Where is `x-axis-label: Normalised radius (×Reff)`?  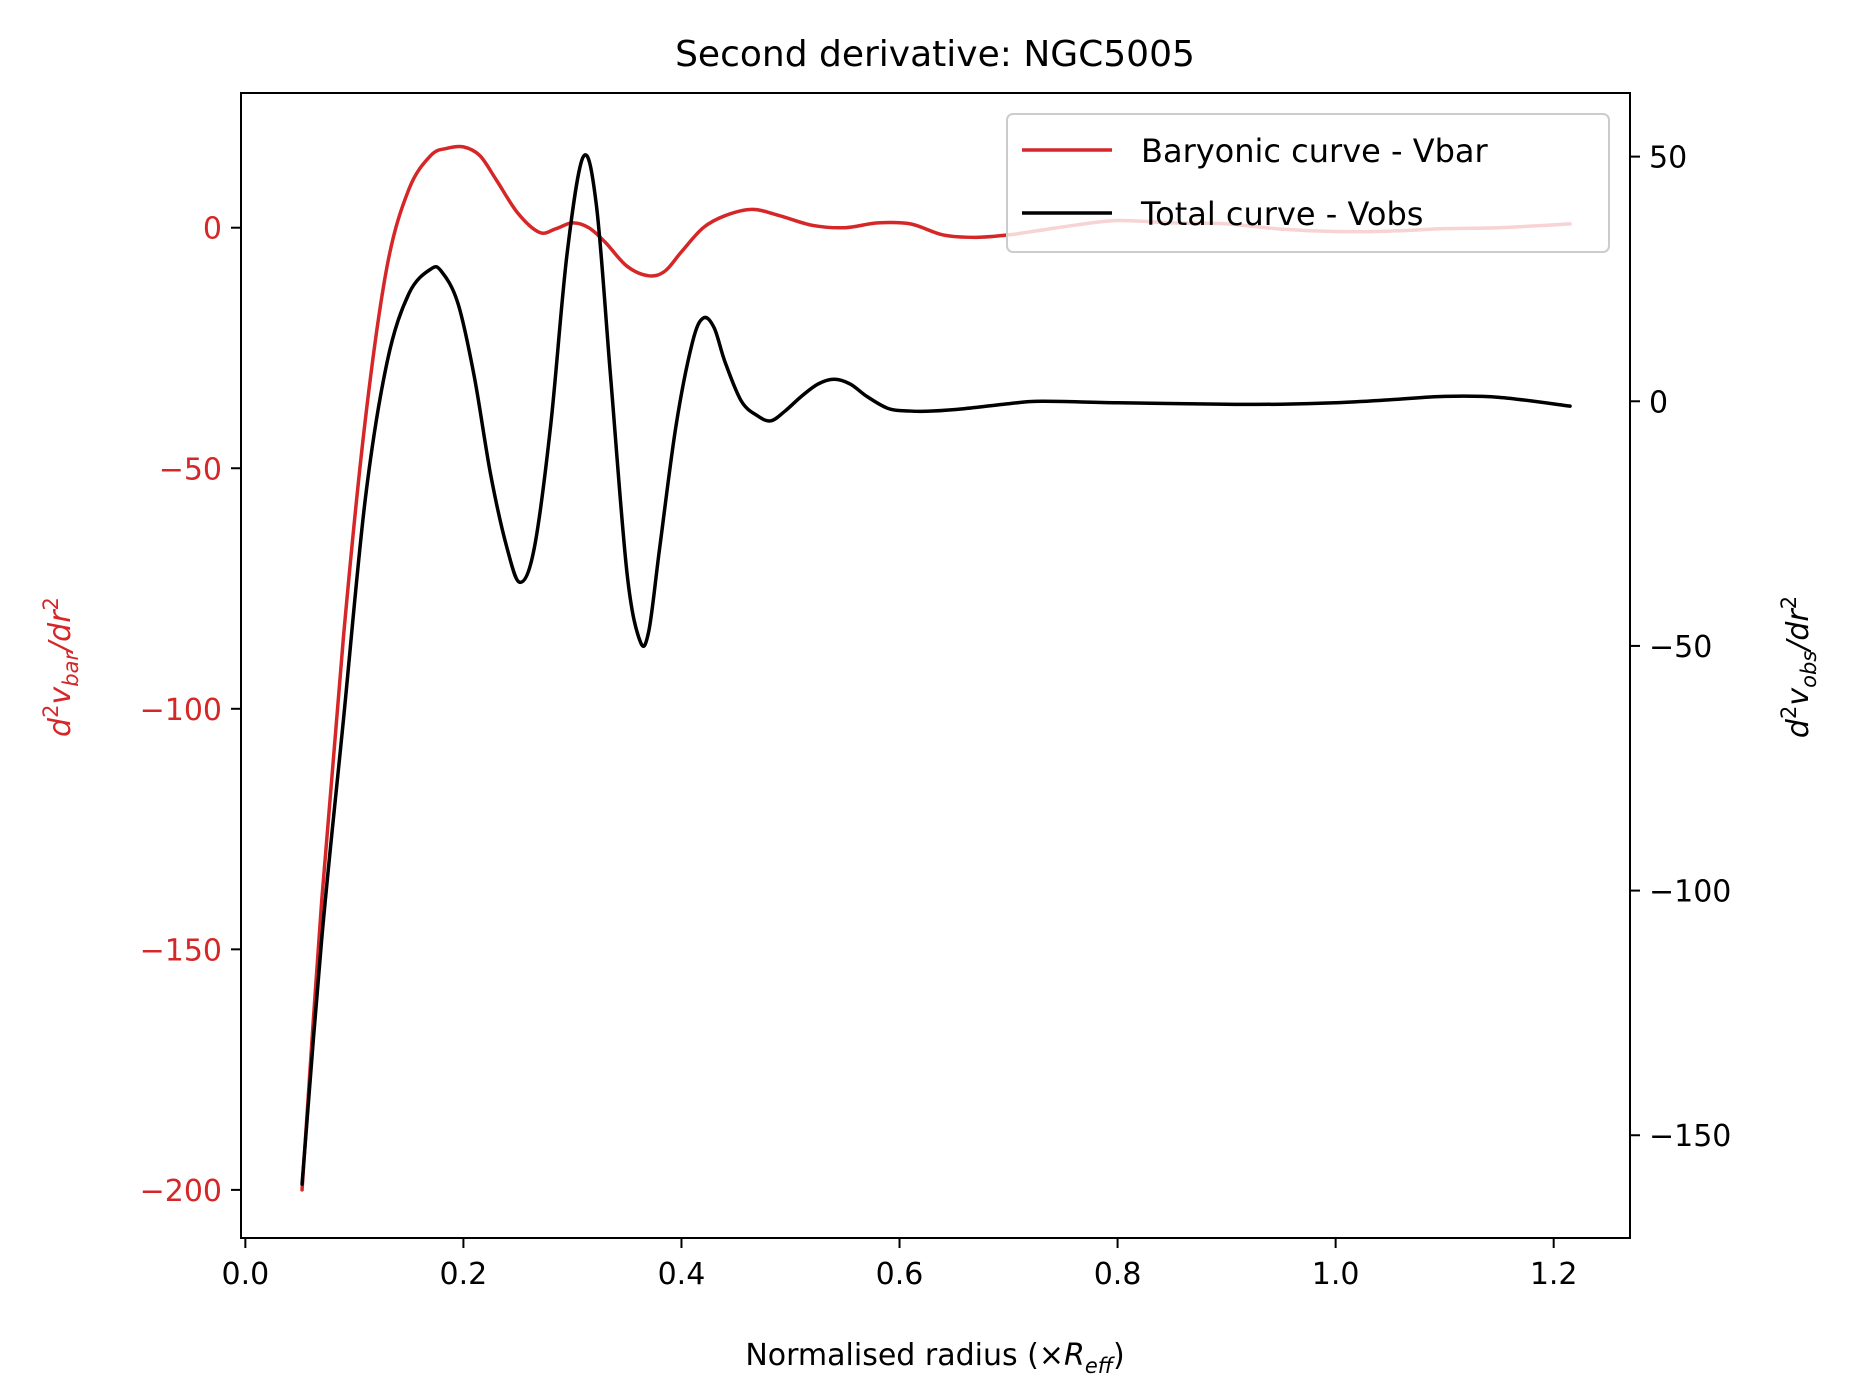 x-axis-label: Normalised radius (×Reff) is located at coordinates (934, 1358).